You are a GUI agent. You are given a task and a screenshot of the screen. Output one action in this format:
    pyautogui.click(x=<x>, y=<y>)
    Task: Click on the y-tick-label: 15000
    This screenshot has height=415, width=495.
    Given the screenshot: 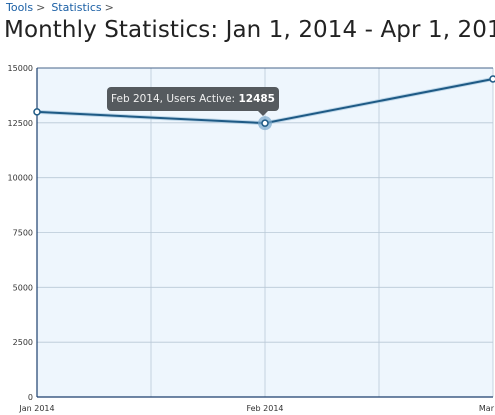 What is the action you would take?
    pyautogui.click(x=20, y=68)
    